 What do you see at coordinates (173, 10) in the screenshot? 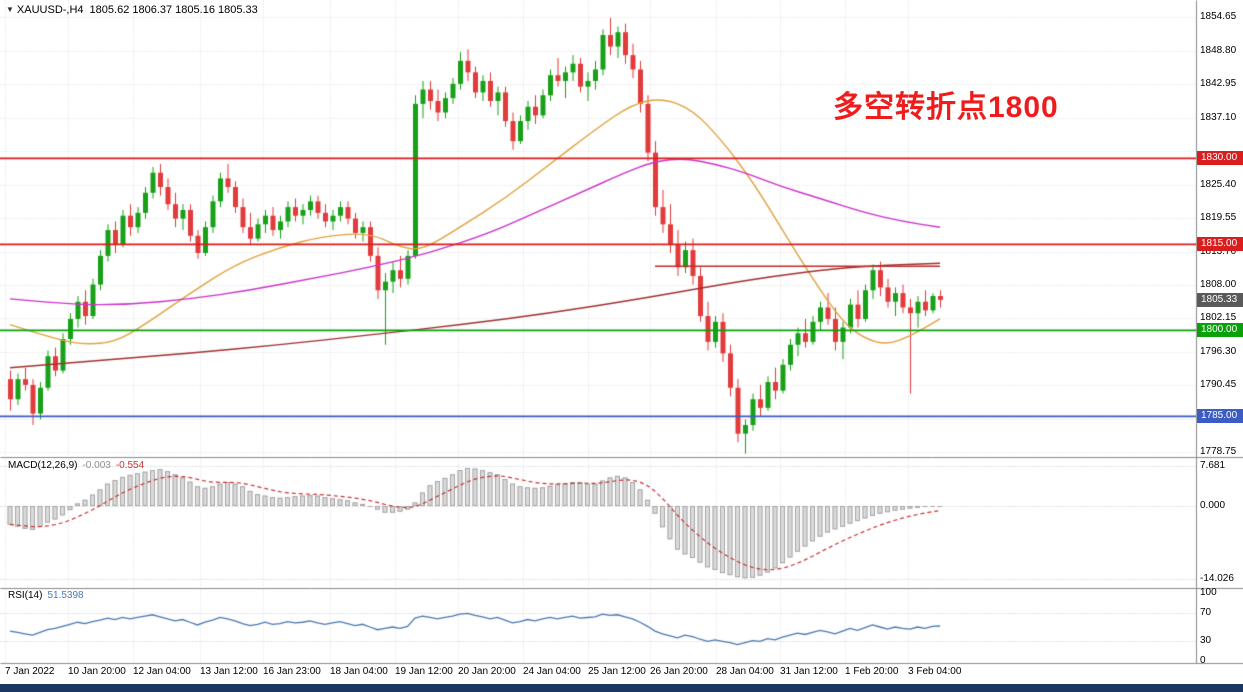
I see `chart-title-ohlc: 1805.62 1806.37 1805.16 1805.33` at bounding box center [173, 10].